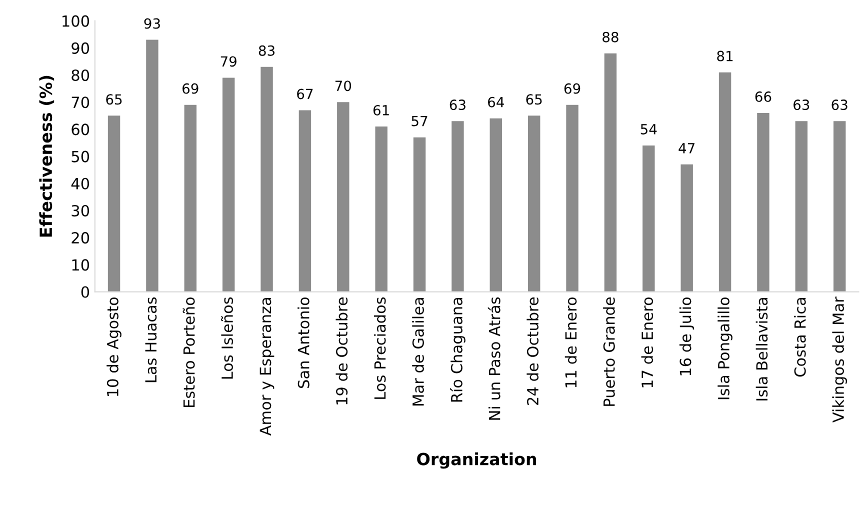 This screenshot has height=521, width=863. Describe the element at coordinates (342, 350) in the screenshot. I see `x-tick-label: 19 de Octubre` at that location.